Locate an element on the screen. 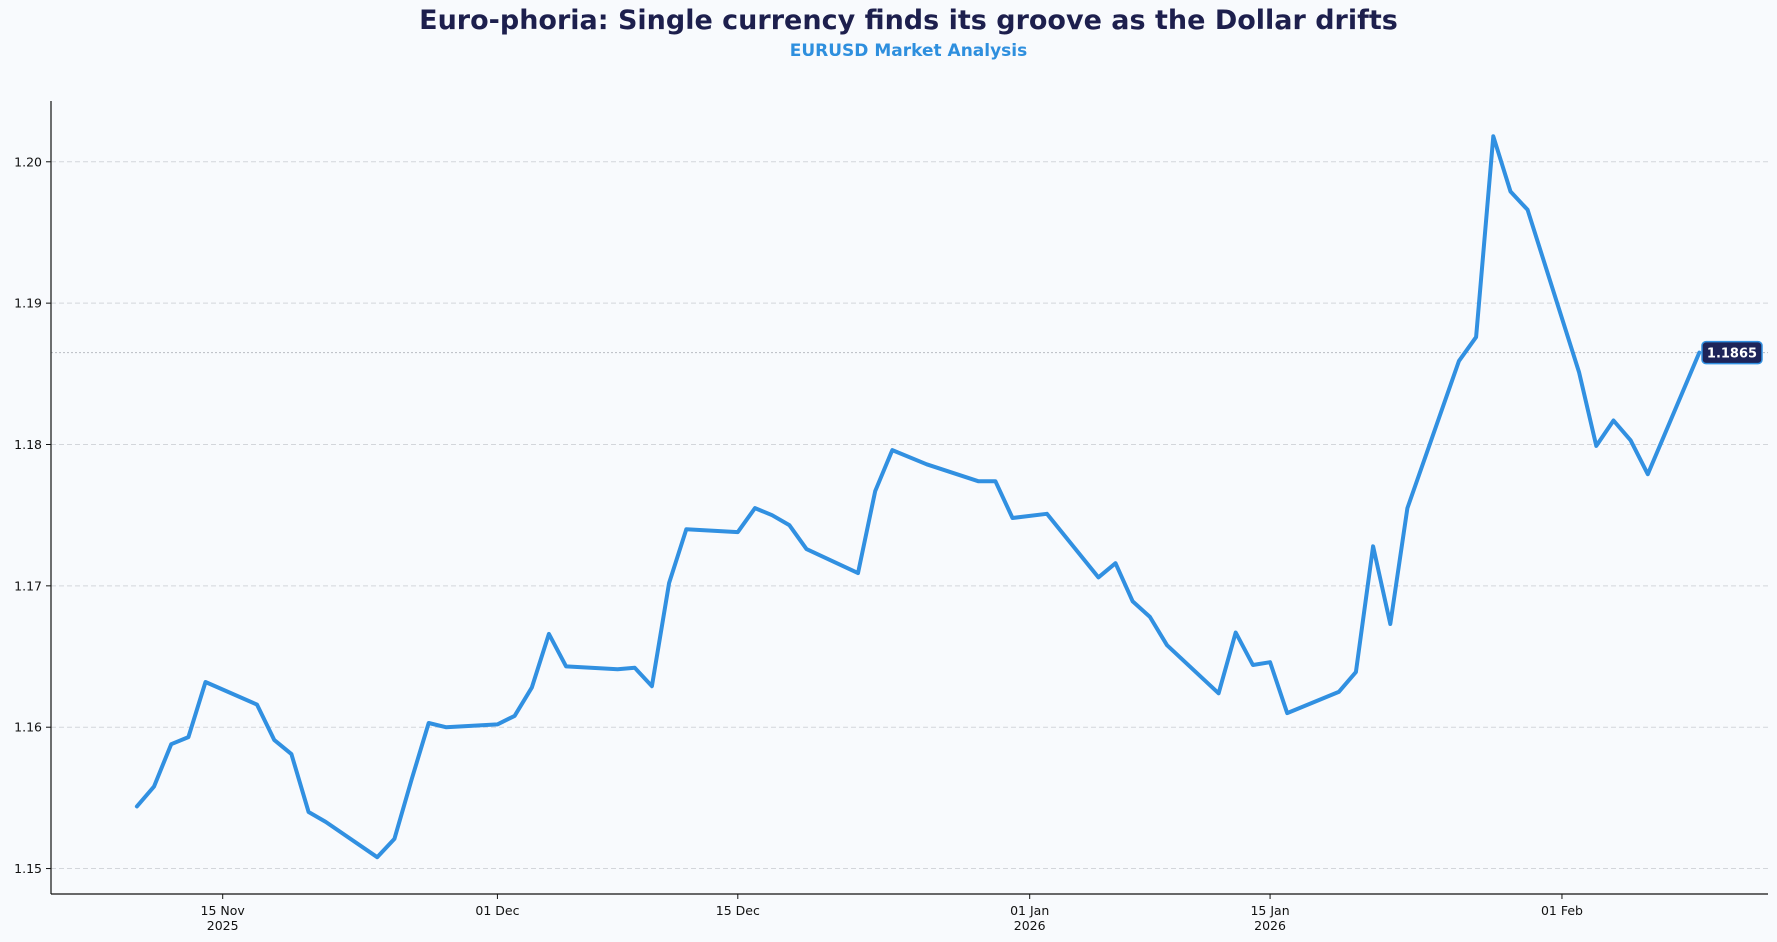 The width and height of the screenshot is (1777, 942). badge-background is located at coordinates (1732, 352).